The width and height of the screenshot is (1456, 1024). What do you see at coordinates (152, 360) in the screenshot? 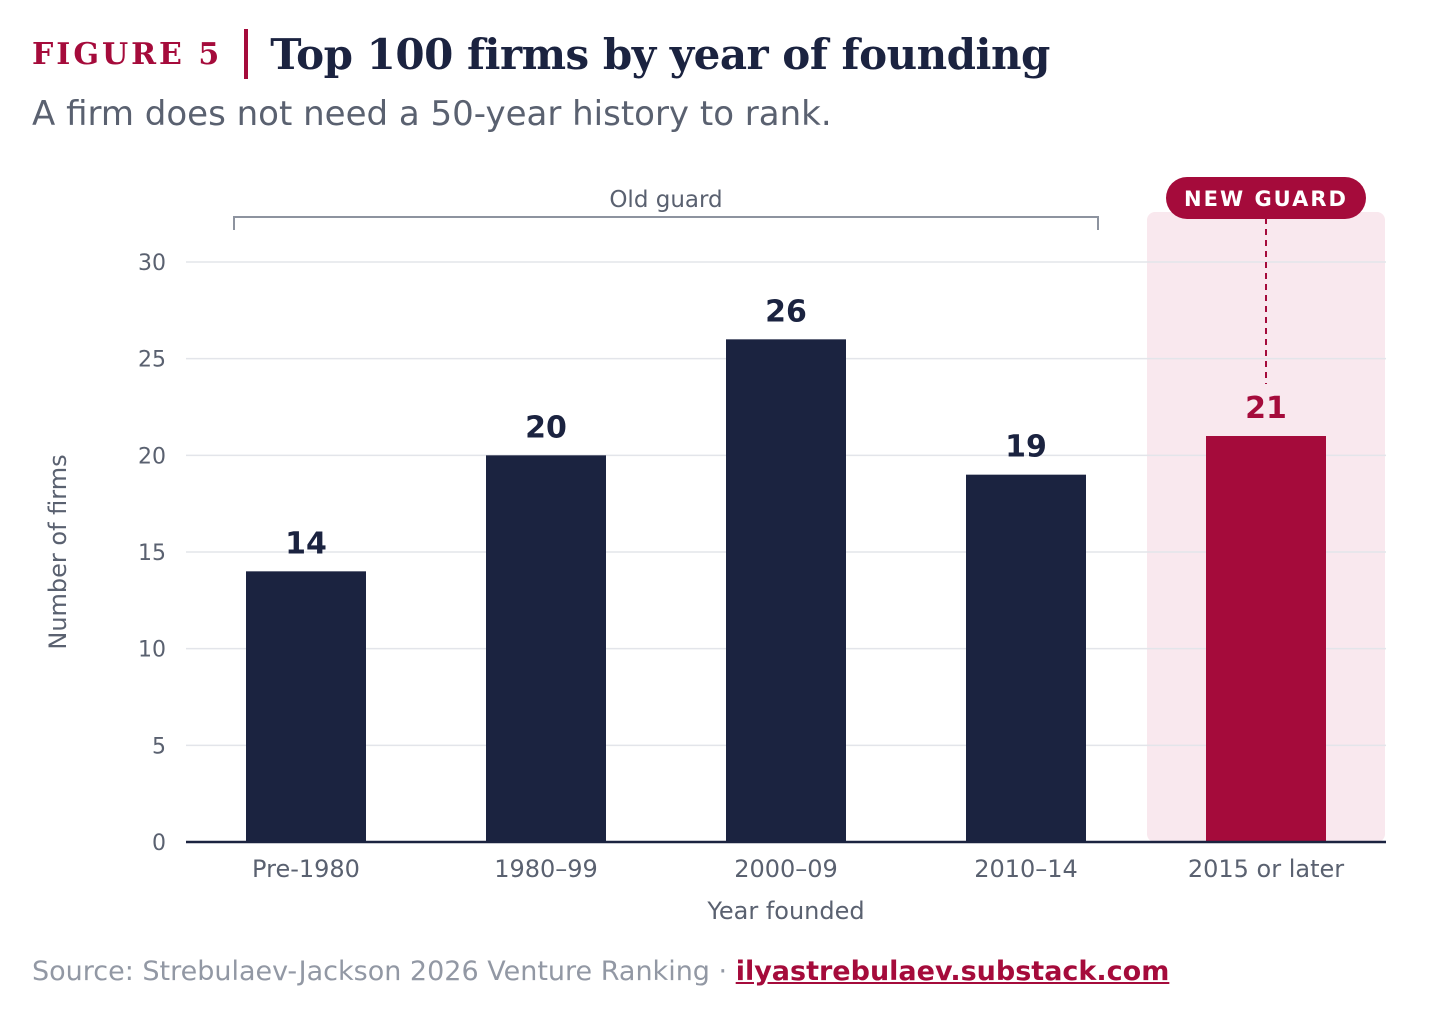
I see `y-tick-label: 25` at bounding box center [152, 360].